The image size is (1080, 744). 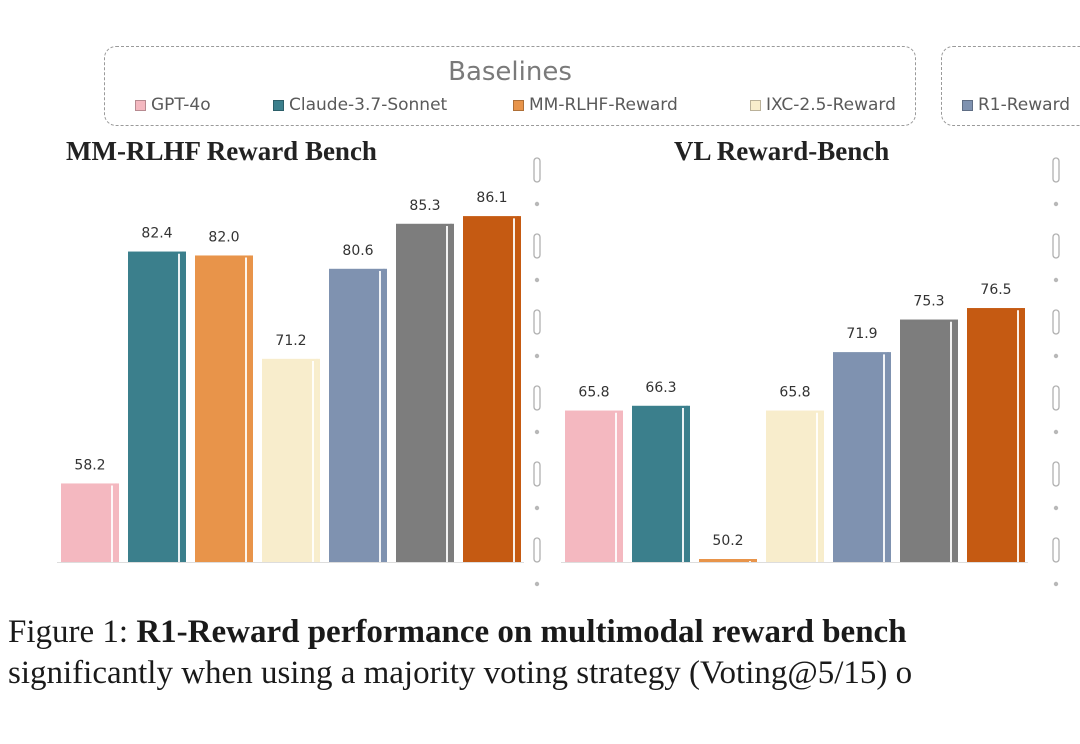 What do you see at coordinates (510, 72) in the screenshot?
I see `legend-baselines-title: Baselines` at bounding box center [510, 72].